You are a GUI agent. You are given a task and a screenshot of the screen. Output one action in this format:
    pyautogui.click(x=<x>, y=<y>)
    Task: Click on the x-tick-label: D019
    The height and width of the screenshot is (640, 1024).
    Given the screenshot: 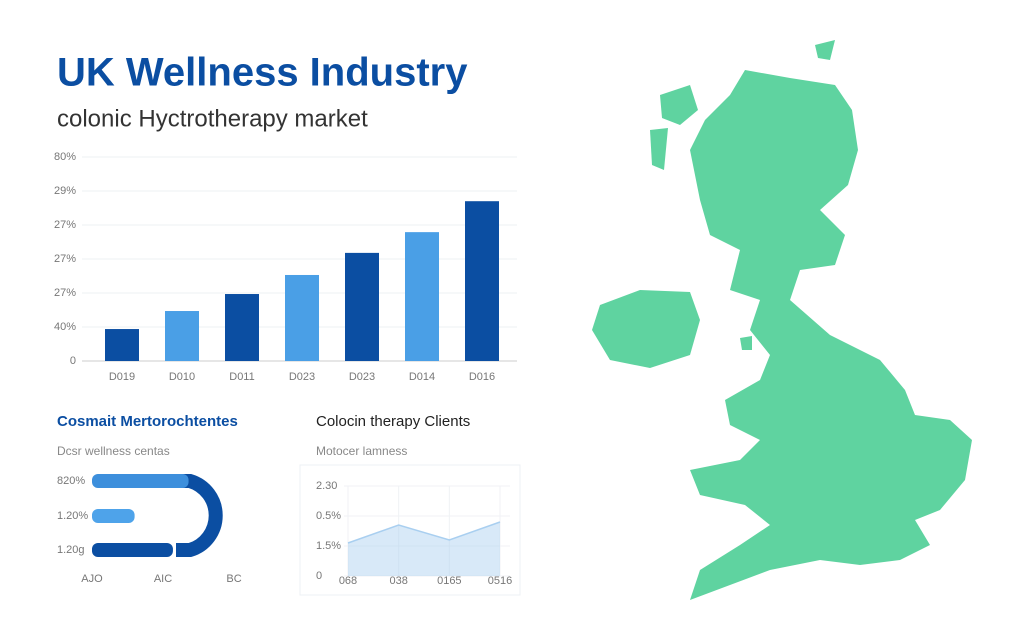 What is the action you would take?
    pyautogui.click(x=122, y=377)
    